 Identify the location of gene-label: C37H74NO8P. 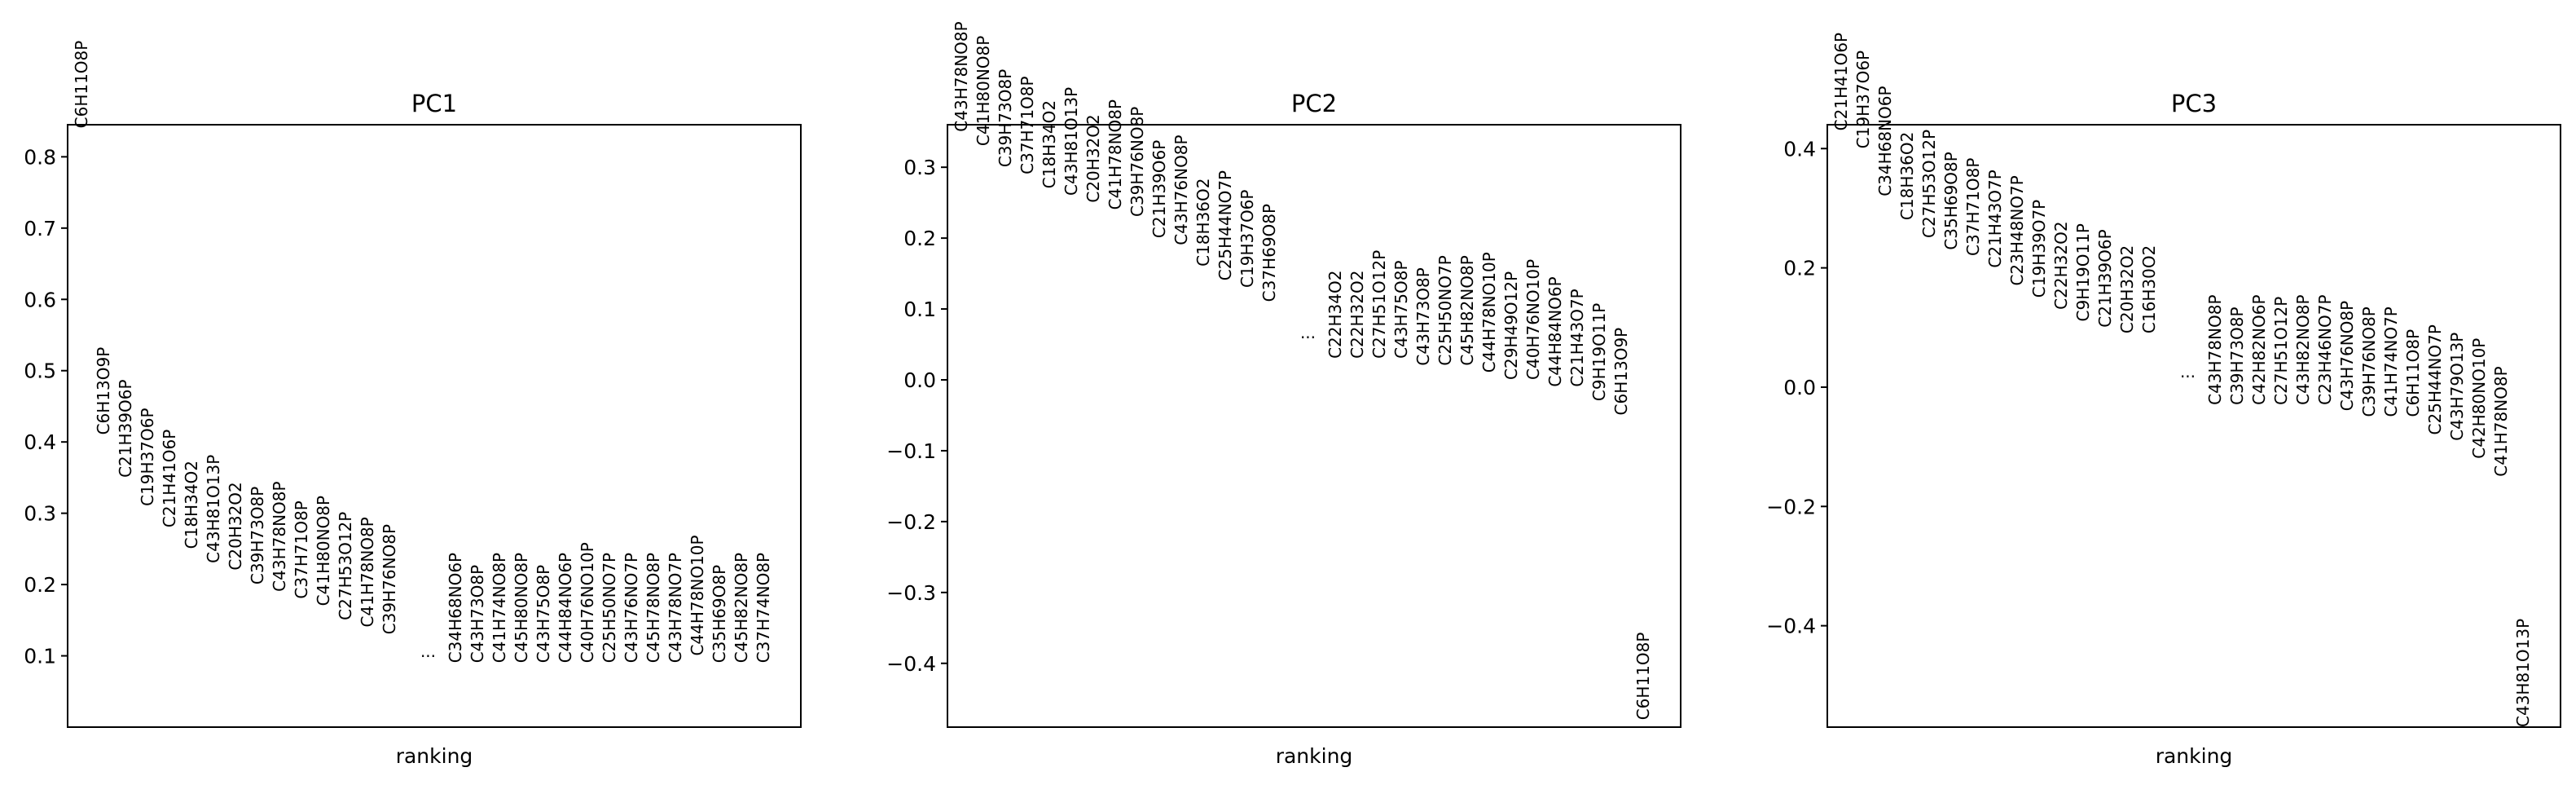
(763, 608).